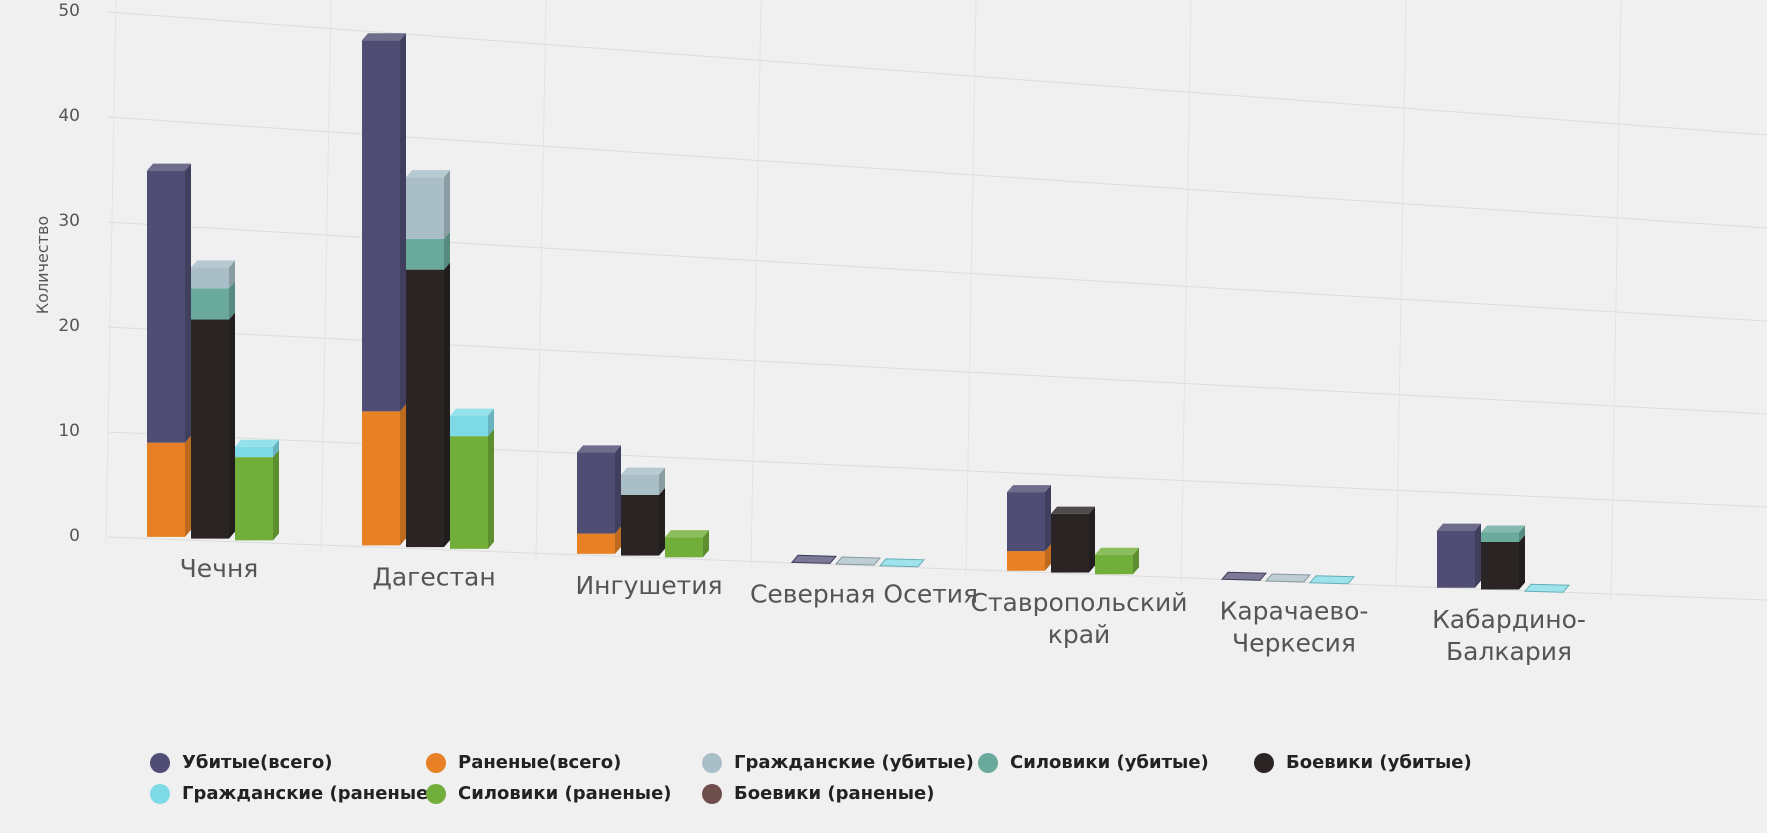 The height and width of the screenshot is (833, 1767). What do you see at coordinates (433, 576) in the screenshot?
I see `x-tick-label: Дагестан` at bounding box center [433, 576].